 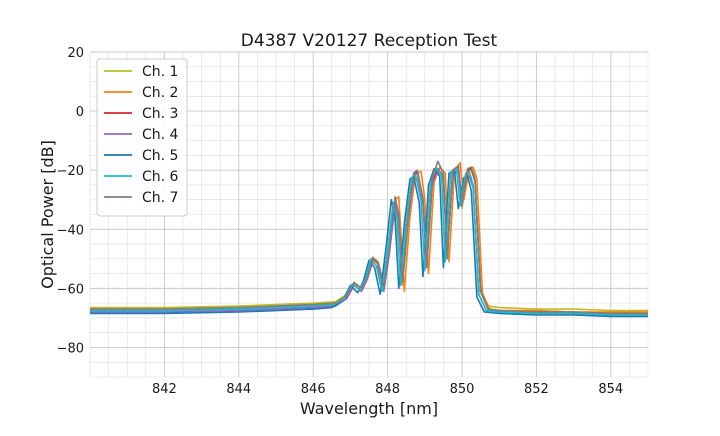 What do you see at coordinates (70, 230) in the screenshot?
I see `y-tick-label: −40` at bounding box center [70, 230].